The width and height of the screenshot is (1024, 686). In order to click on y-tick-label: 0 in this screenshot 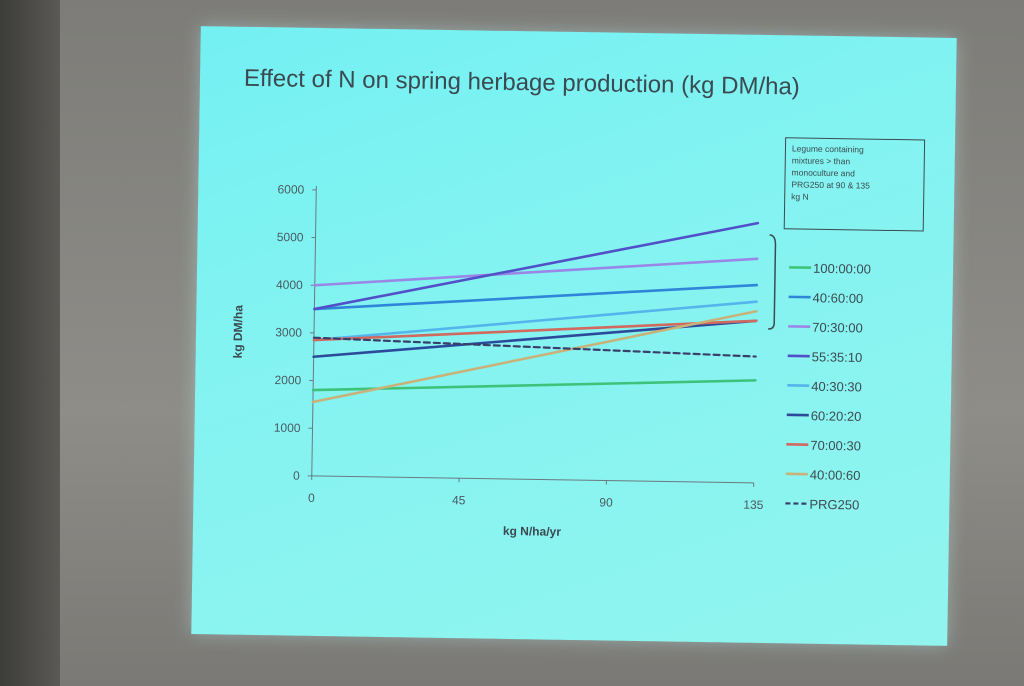, I will do `click(296, 476)`.